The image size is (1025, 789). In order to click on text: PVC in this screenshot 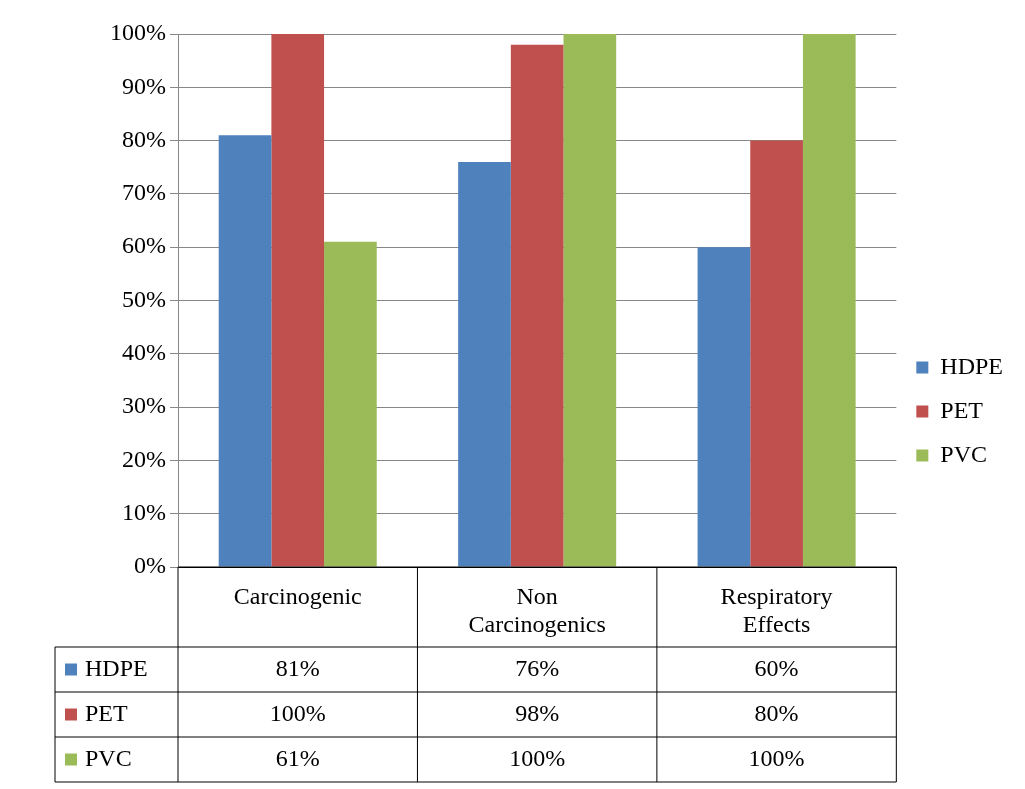, I will do `click(108, 757)`.